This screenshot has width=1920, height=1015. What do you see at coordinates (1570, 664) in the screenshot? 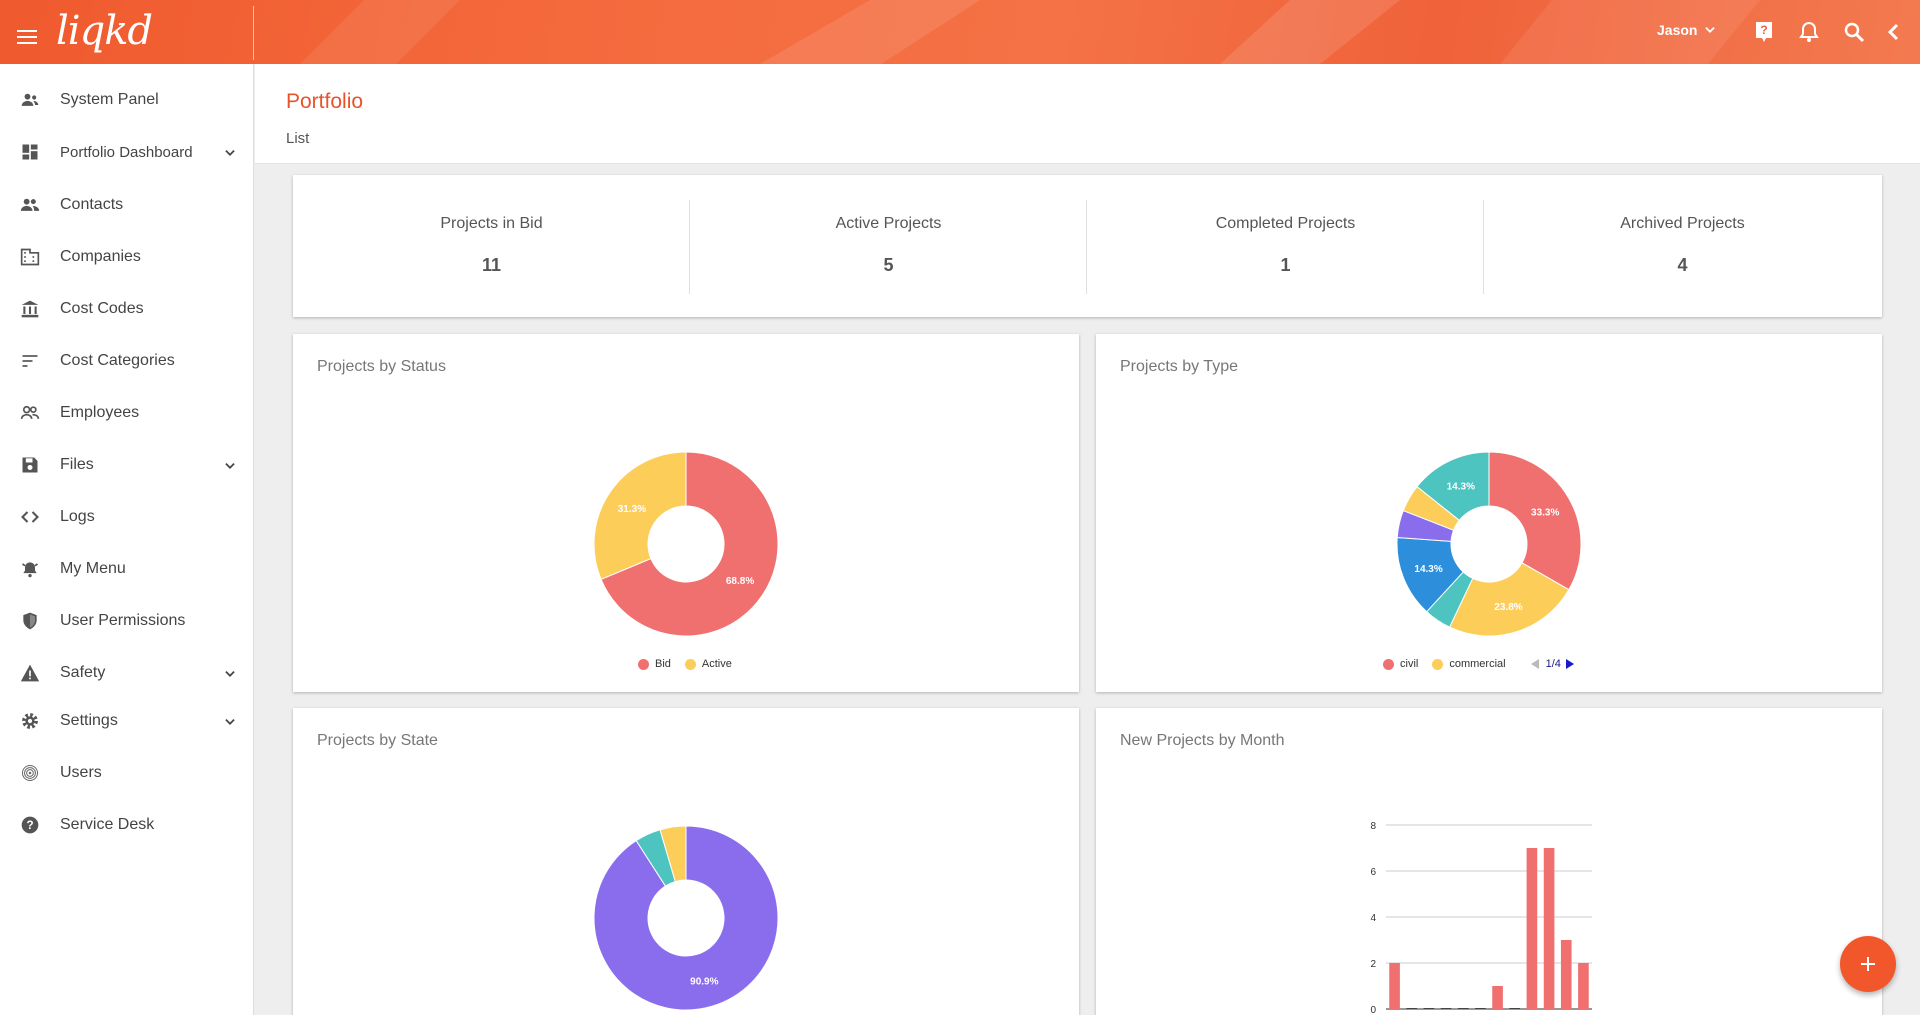
I see `legend-next-icon` at bounding box center [1570, 664].